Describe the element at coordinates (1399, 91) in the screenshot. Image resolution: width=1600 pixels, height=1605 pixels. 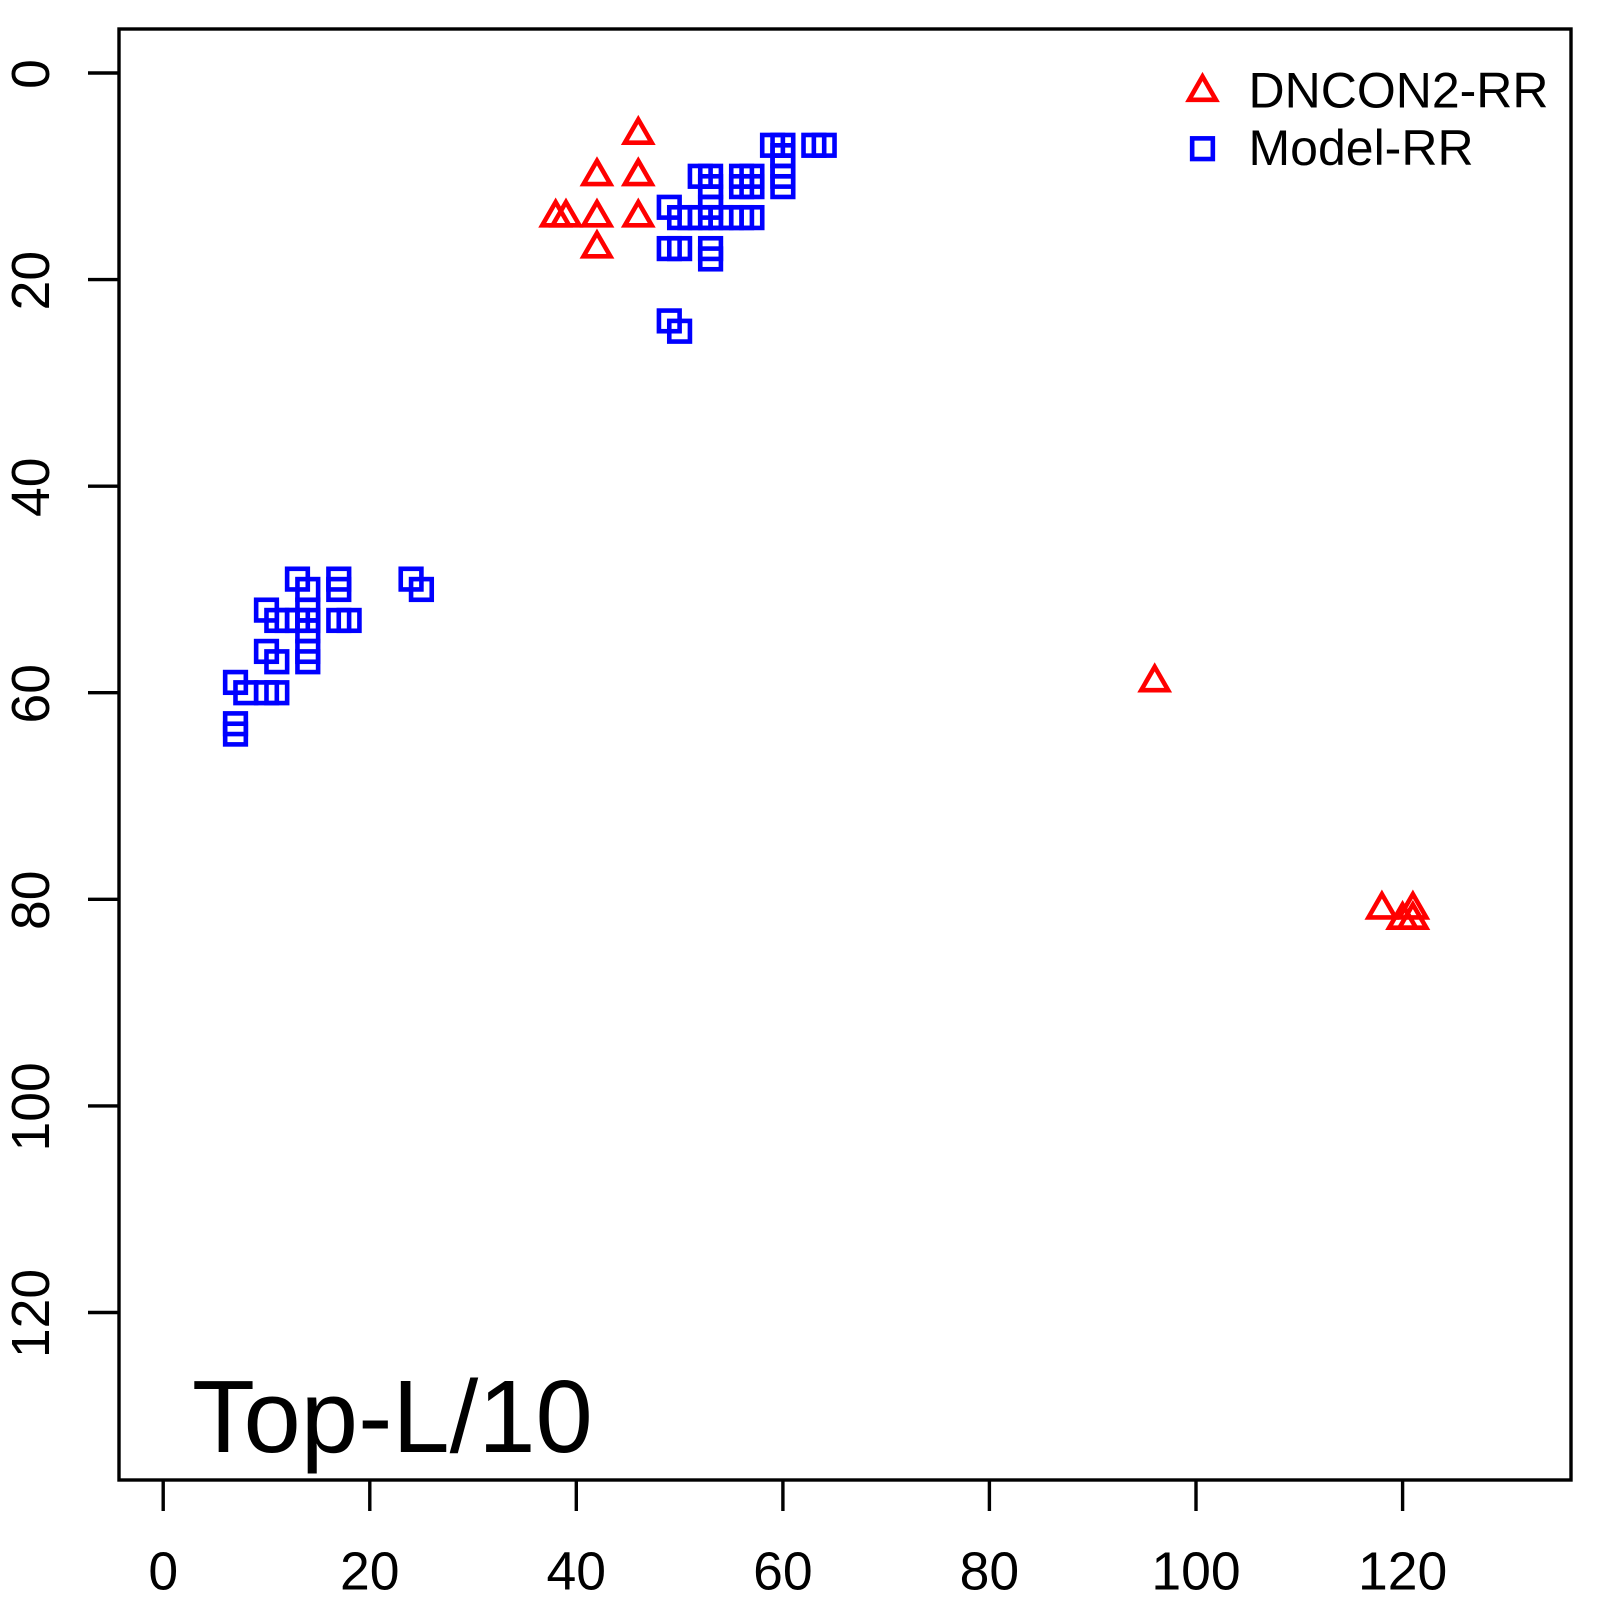
I see `svg-text: DNCON2-RR` at that location.